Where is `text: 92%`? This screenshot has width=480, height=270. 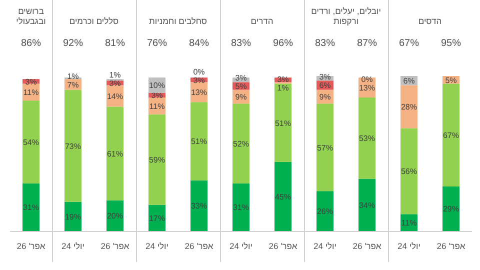 text: 92% is located at coordinates (73, 43).